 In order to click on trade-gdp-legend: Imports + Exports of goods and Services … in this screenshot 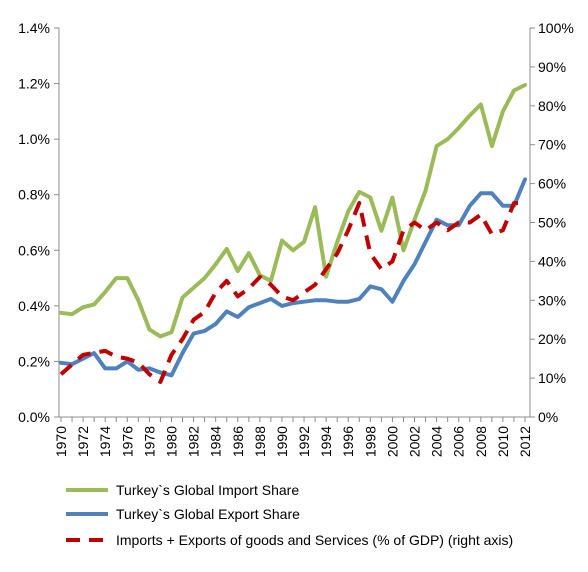, I will do `click(289, 540)`.